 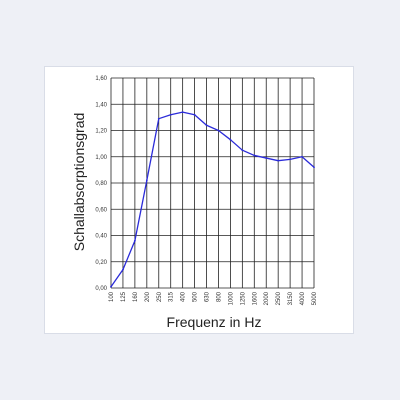 What do you see at coordinates (101, 289) in the screenshot?
I see `y-tick-label: 0,00` at bounding box center [101, 289].